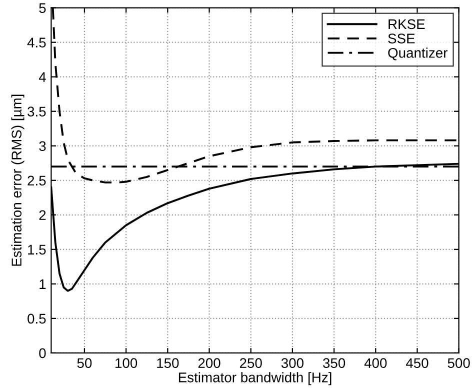 The image size is (474, 390). What do you see at coordinates (127, 363) in the screenshot?
I see `x-tick-label: 100` at bounding box center [127, 363].